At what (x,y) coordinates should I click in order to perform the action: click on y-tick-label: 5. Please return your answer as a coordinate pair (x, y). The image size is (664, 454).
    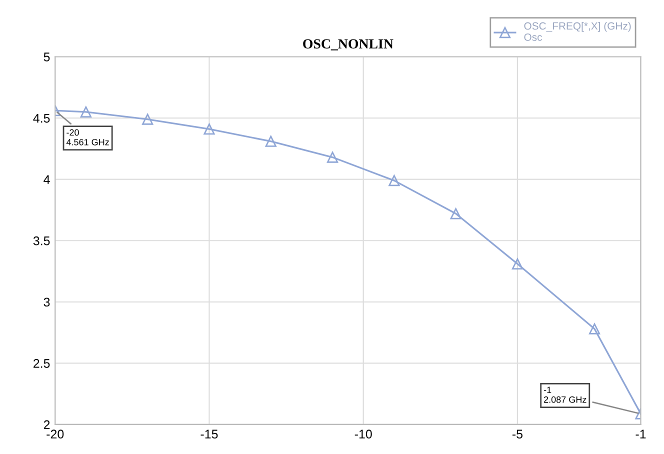
    Looking at the image, I should click on (47, 57).